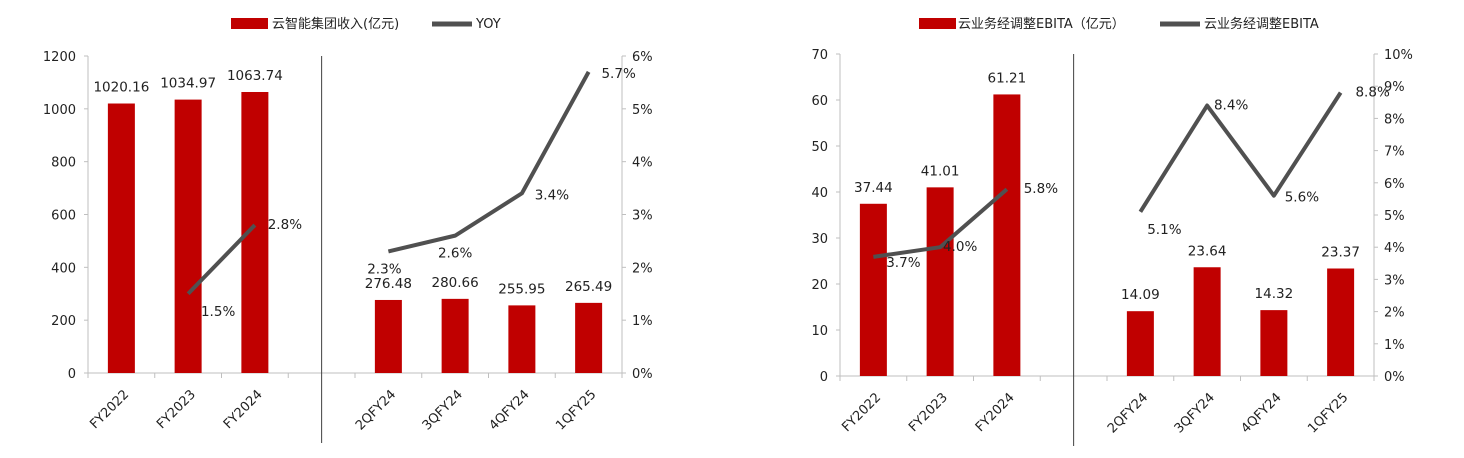 The width and height of the screenshot is (1464, 458). Describe the element at coordinates (940, 171) in the screenshot. I see `bar-value-label: 41.01` at that location.